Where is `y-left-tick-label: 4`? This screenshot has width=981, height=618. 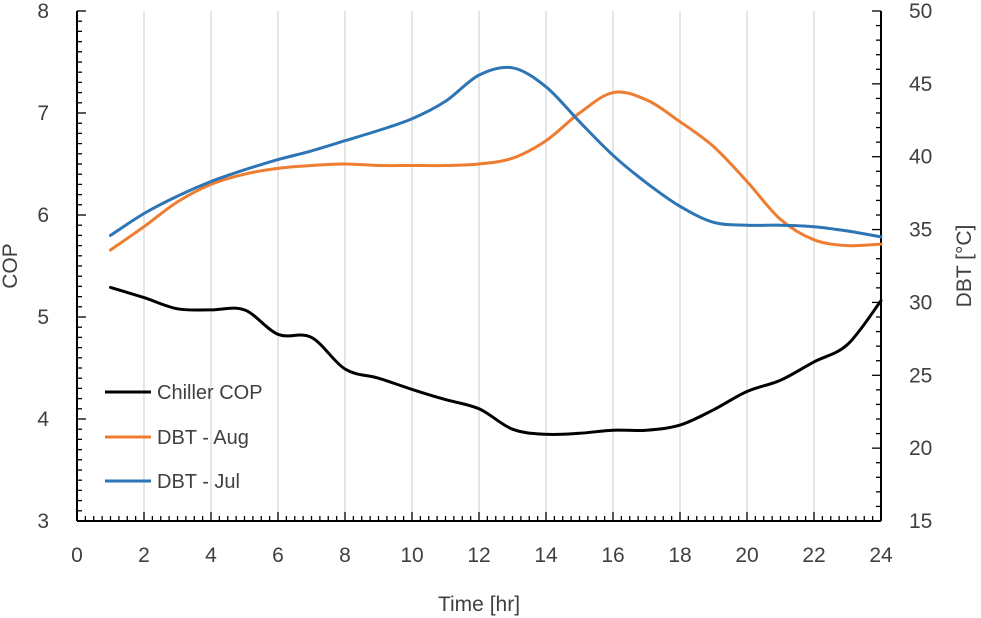
y-left-tick-label: 4 is located at coordinates (43, 419).